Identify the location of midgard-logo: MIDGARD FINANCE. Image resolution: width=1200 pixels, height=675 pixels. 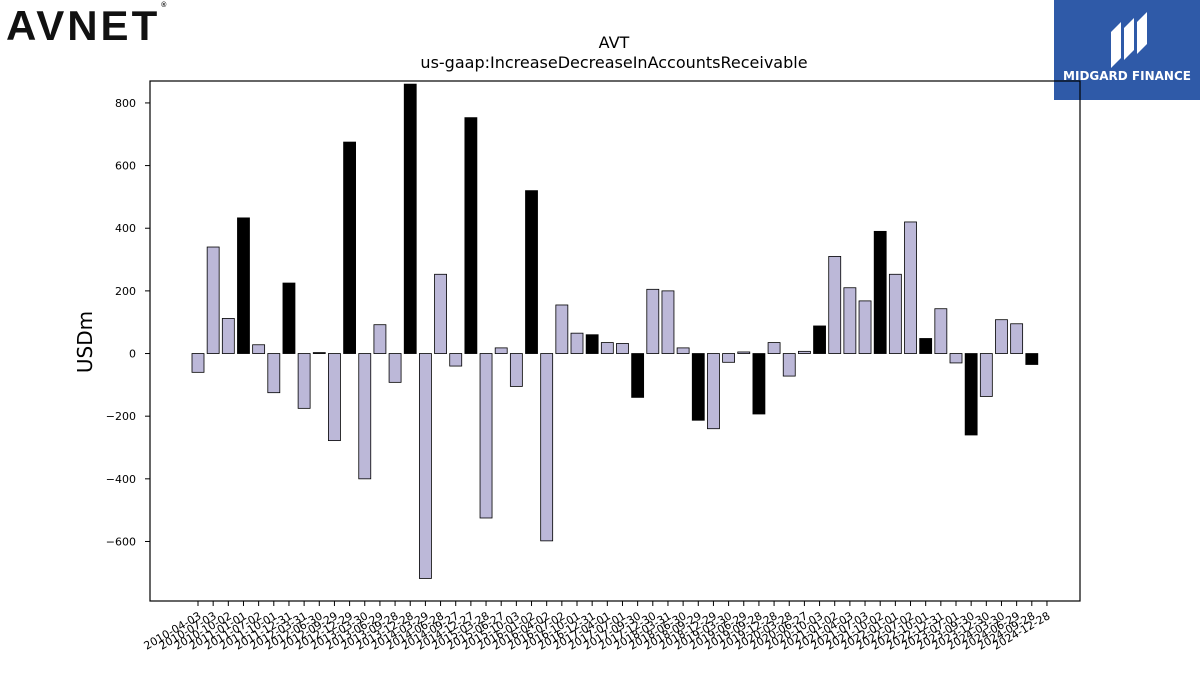
(1127, 50).